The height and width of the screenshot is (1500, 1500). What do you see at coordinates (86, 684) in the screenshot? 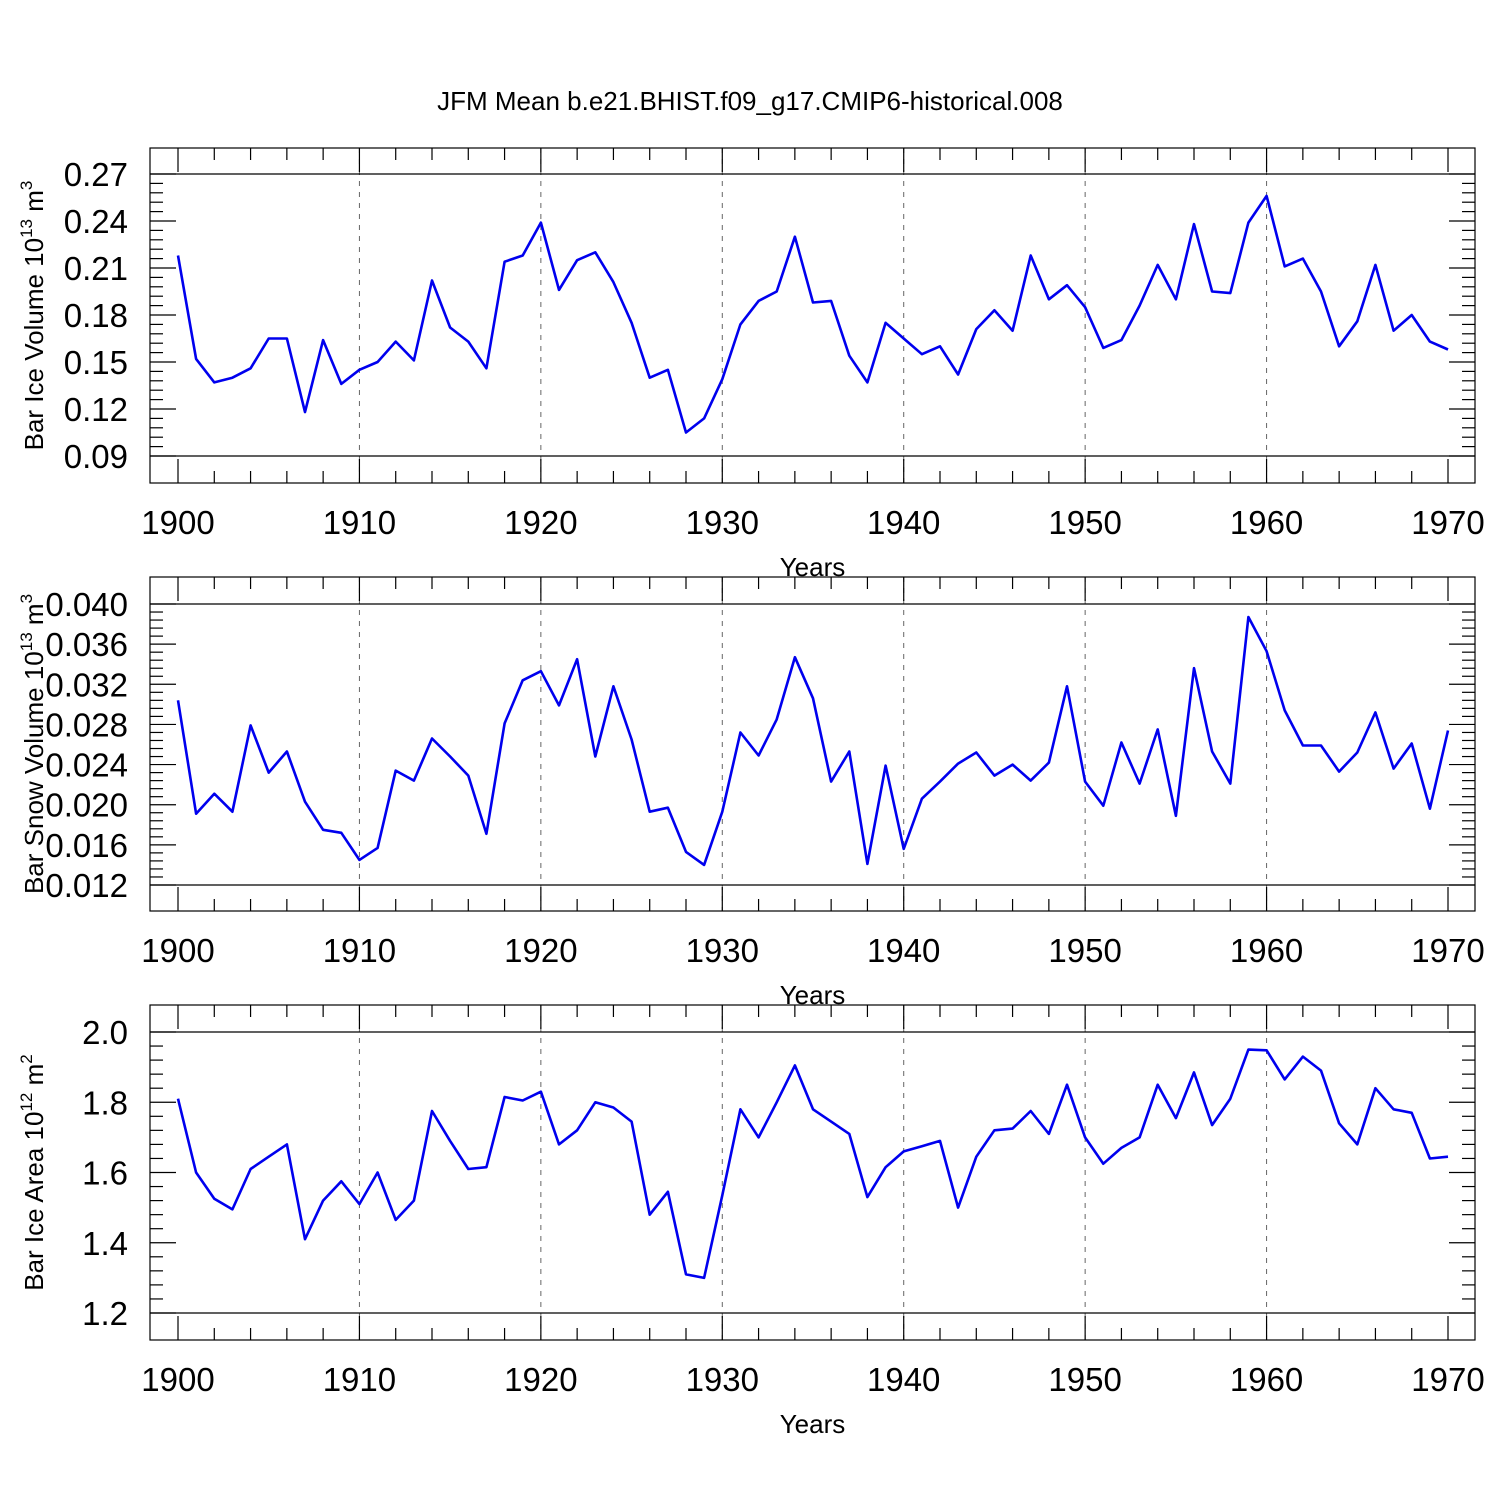
I see `y-tick-label: 0.032` at bounding box center [86, 684].